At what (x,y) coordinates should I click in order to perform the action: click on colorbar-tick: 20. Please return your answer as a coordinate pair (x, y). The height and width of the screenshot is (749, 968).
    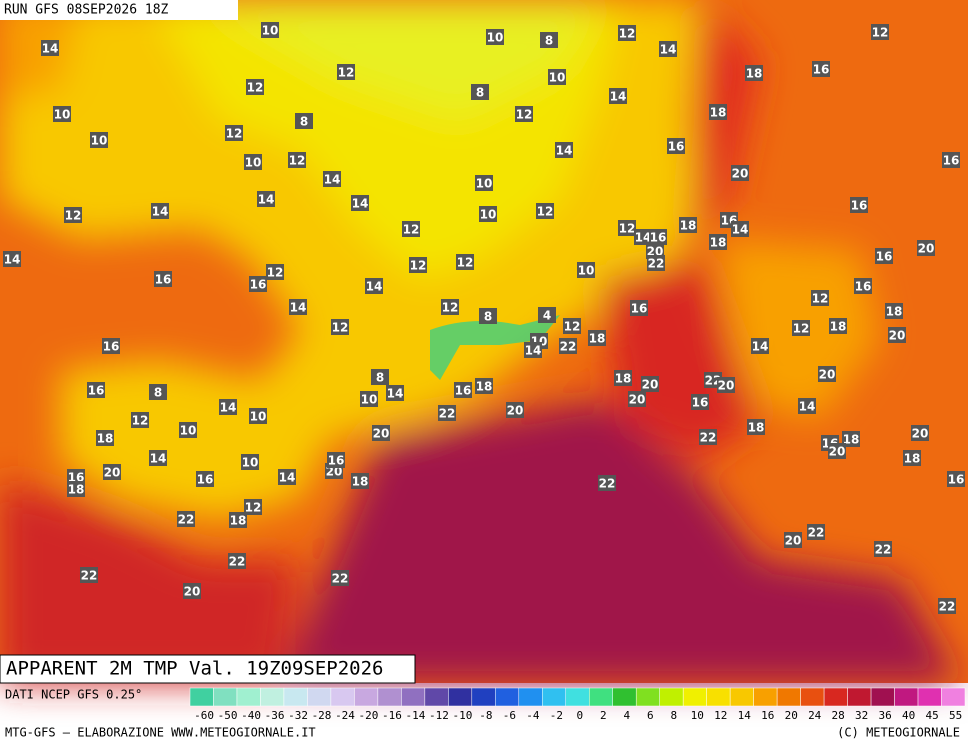
    Looking at the image, I should click on (791, 715).